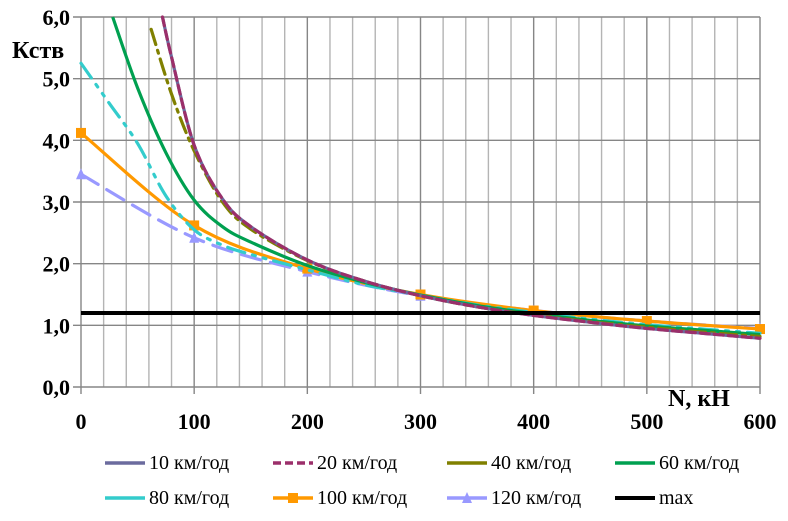 This screenshot has width=788, height=521. Describe the element at coordinates (536, 498) in the screenshot. I see `legend-label: 120 км/год` at that location.